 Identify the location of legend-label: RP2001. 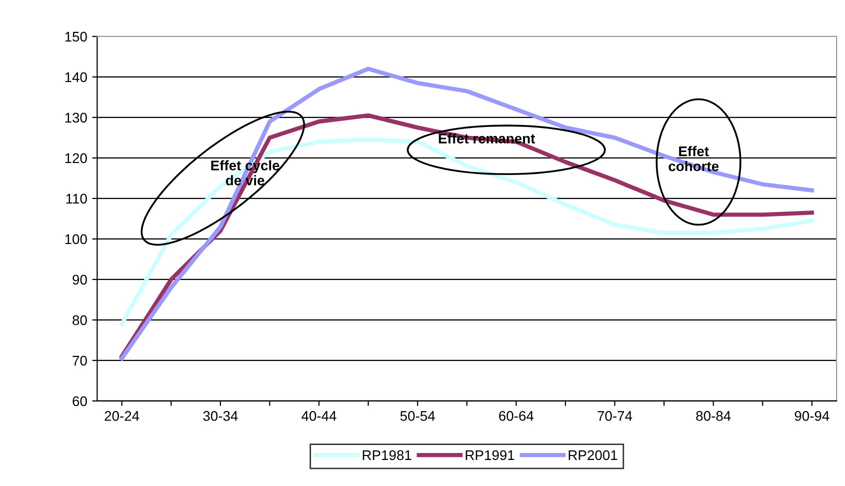
(593, 455).